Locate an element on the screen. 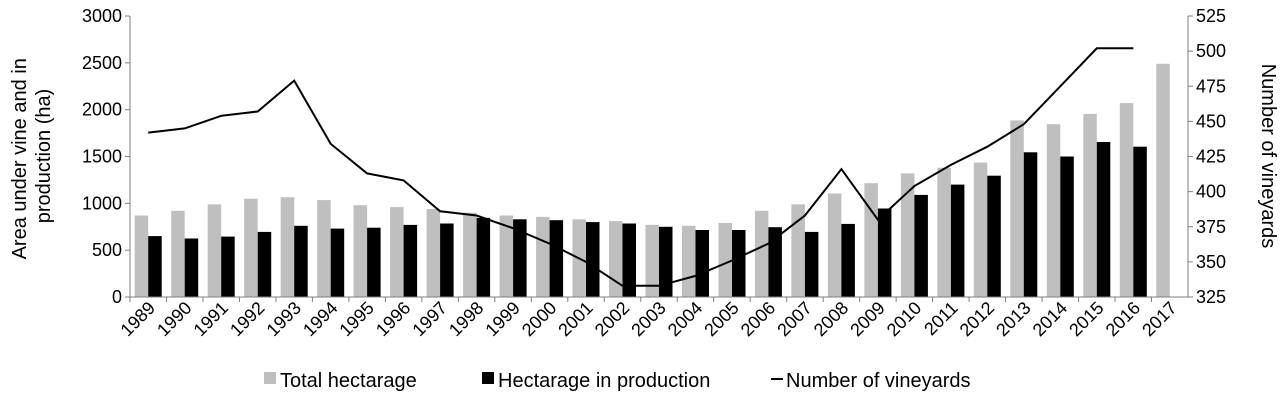 The width and height of the screenshot is (1280, 405). bar-total-1994 is located at coordinates (324, 248).